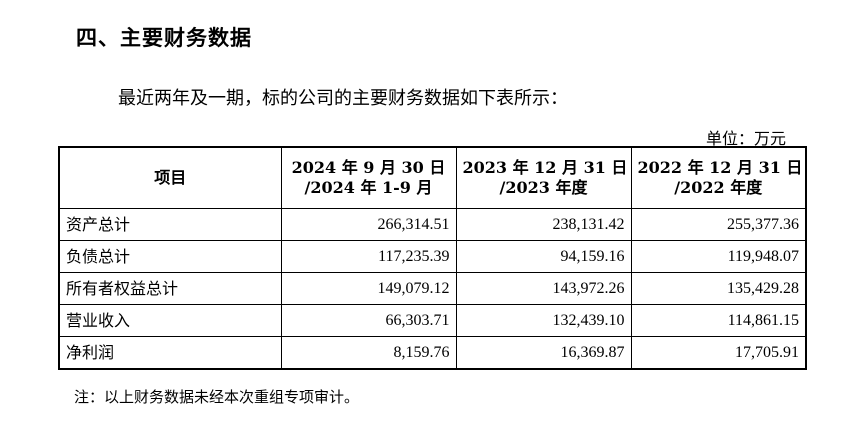 This screenshot has width=867, height=425. I want to click on cell-2024: 66,303.71, so click(368, 320).